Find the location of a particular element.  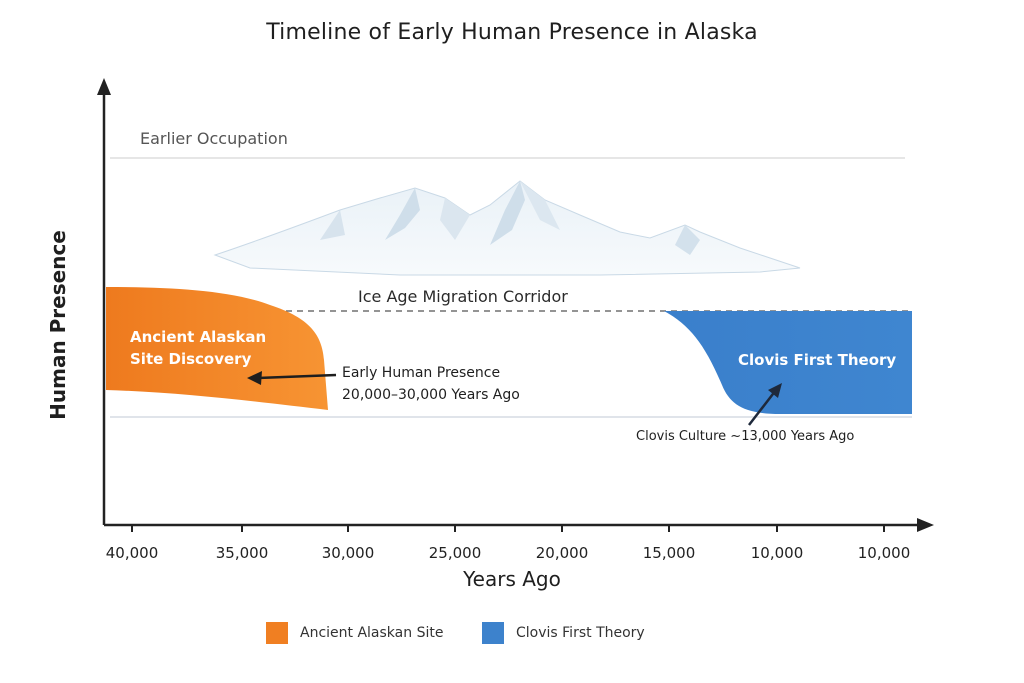

y-axis-arrowhead-icon is located at coordinates (104, 86).